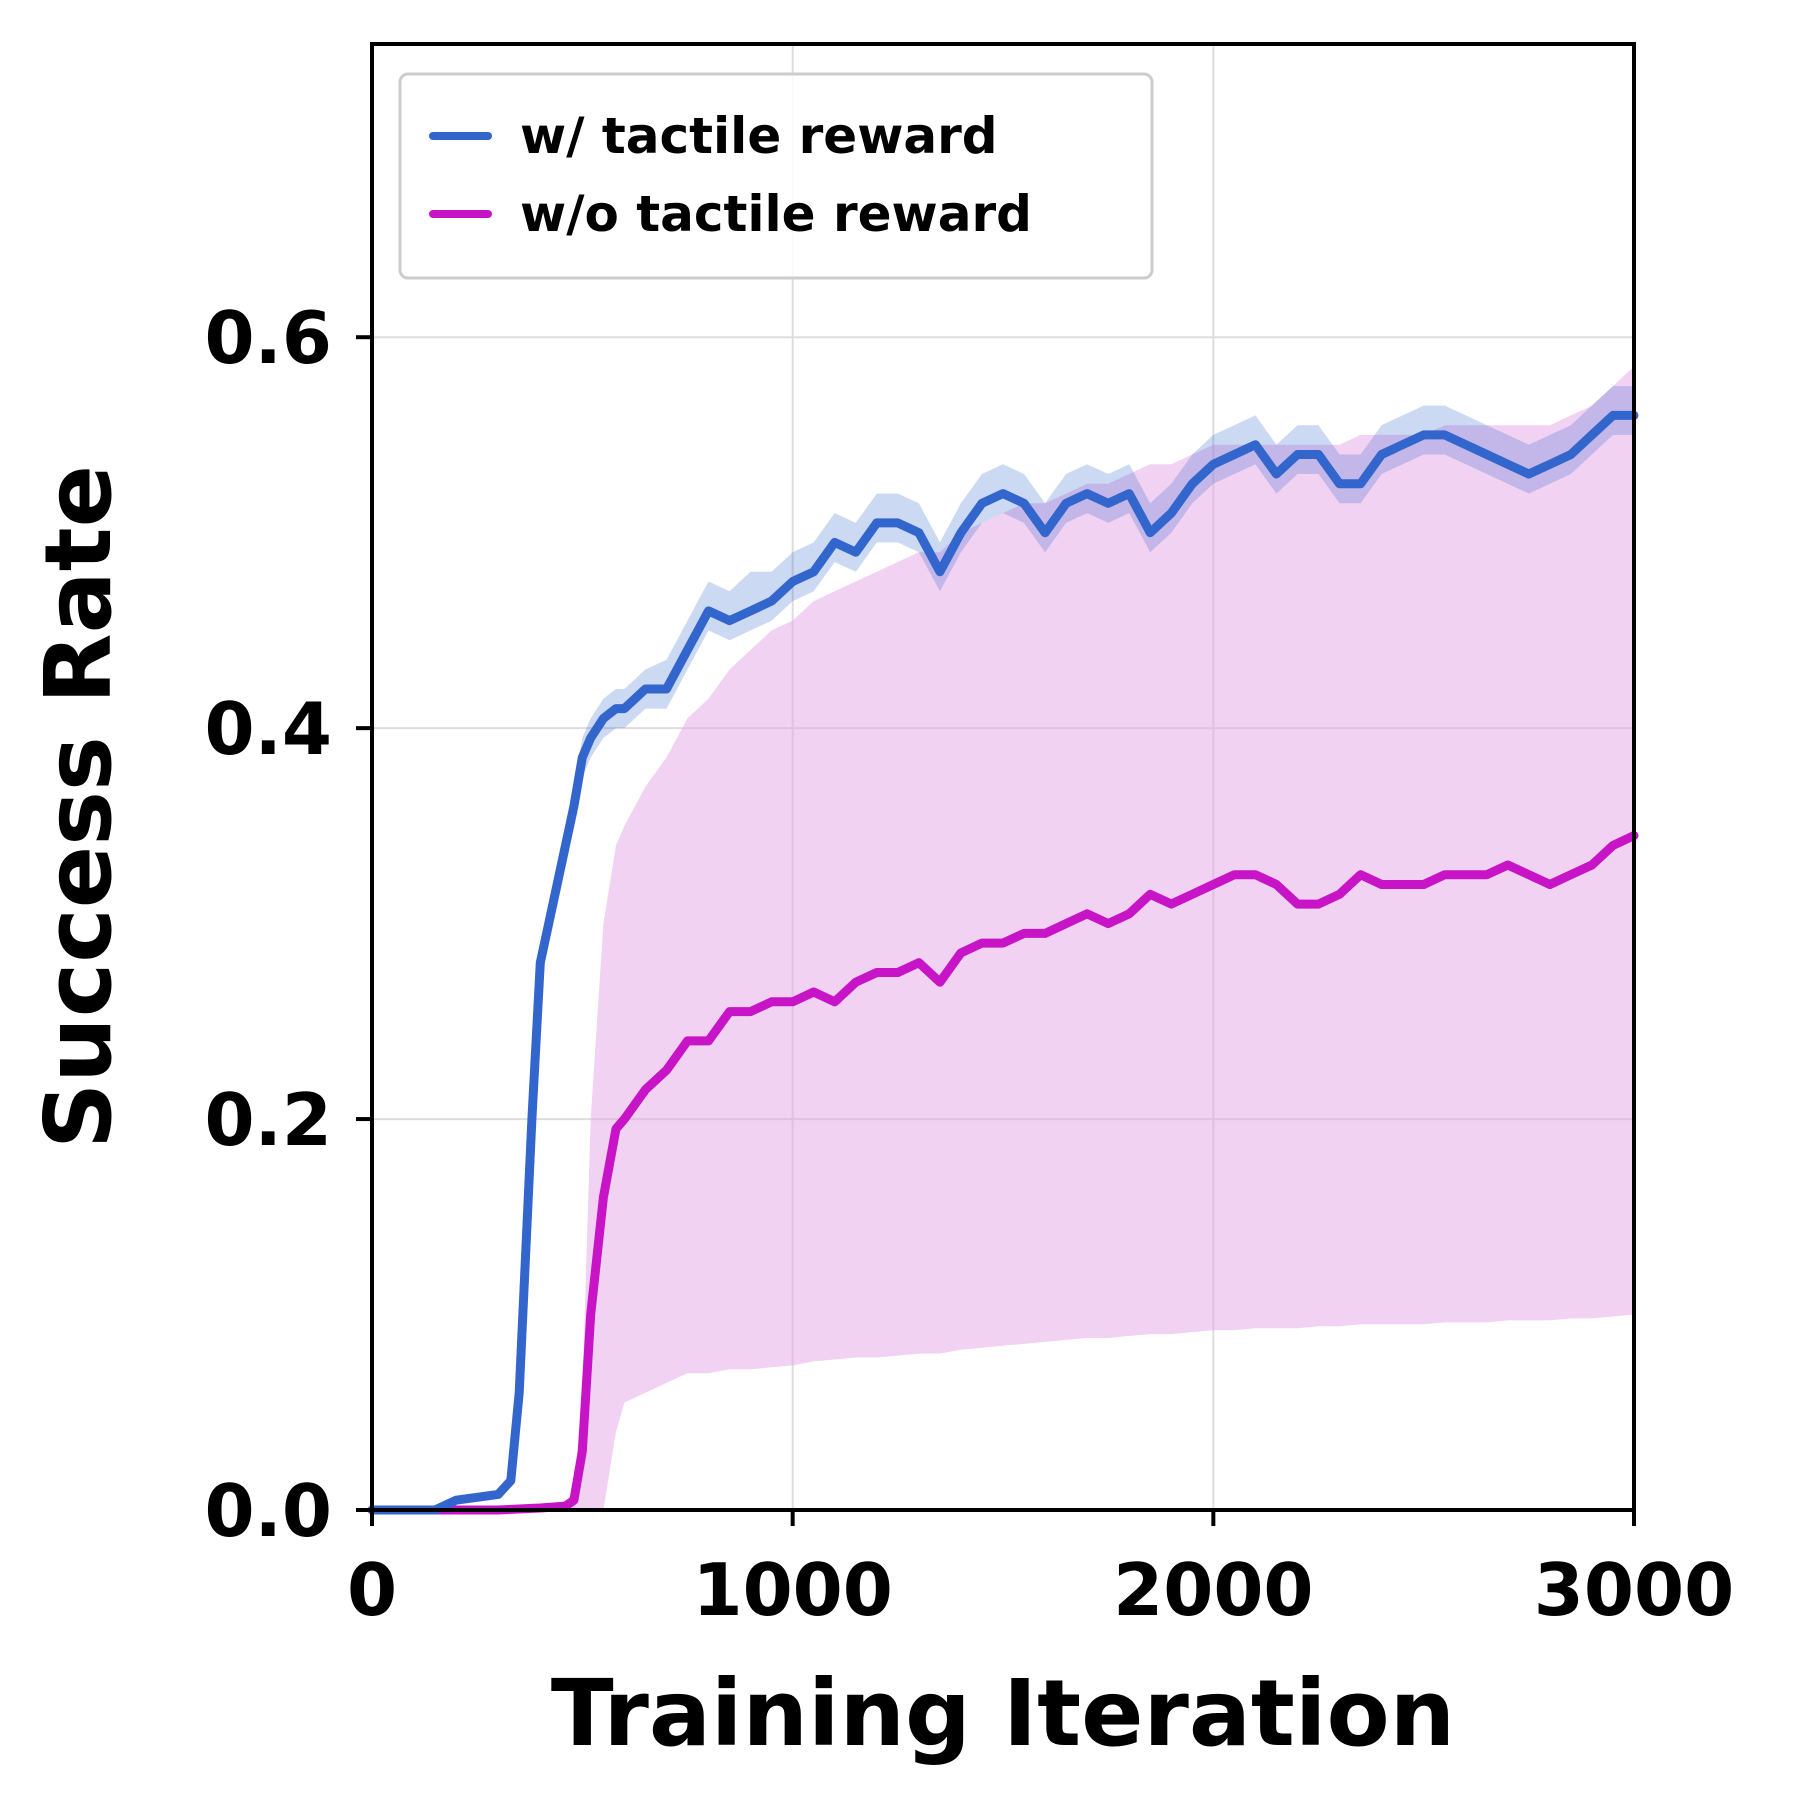 The width and height of the screenshot is (1800, 1800). I want to click on legend-label-w-tactile: w/ tactile reward, so click(759, 136).